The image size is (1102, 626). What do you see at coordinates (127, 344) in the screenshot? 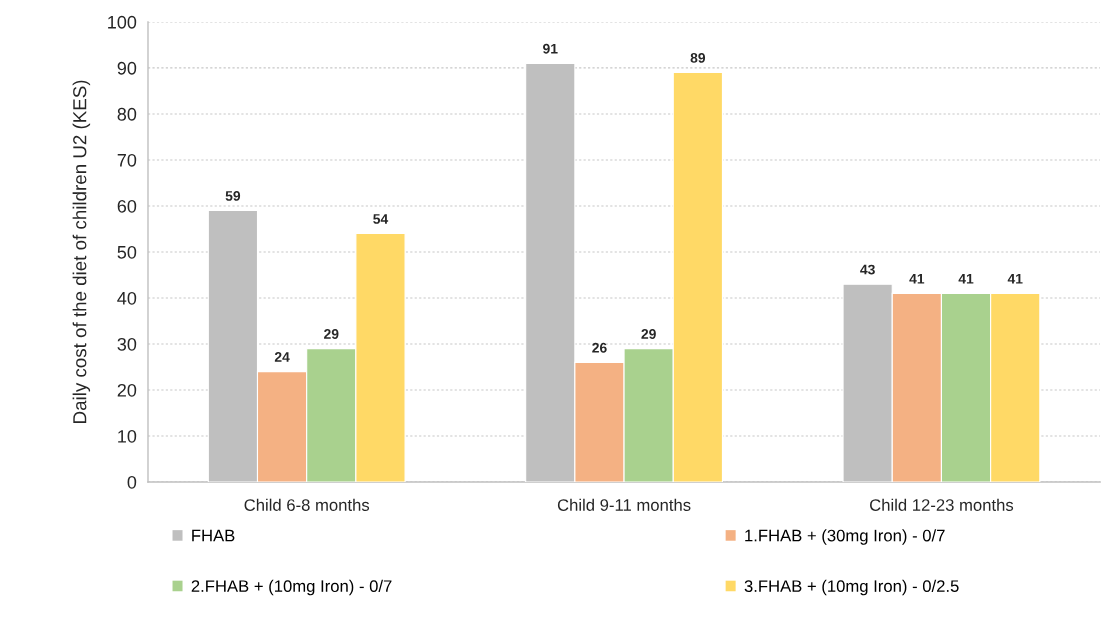
I see `y-tick-label: 30` at bounding box center [127, 344].